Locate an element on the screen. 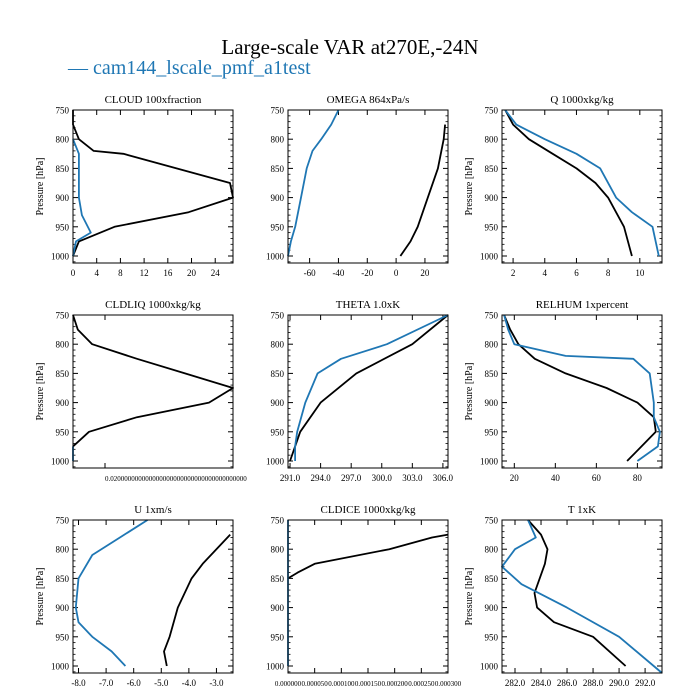 The image size is (700, 700). x-tick-label: -8.0 is located at coordinates (78, 683).